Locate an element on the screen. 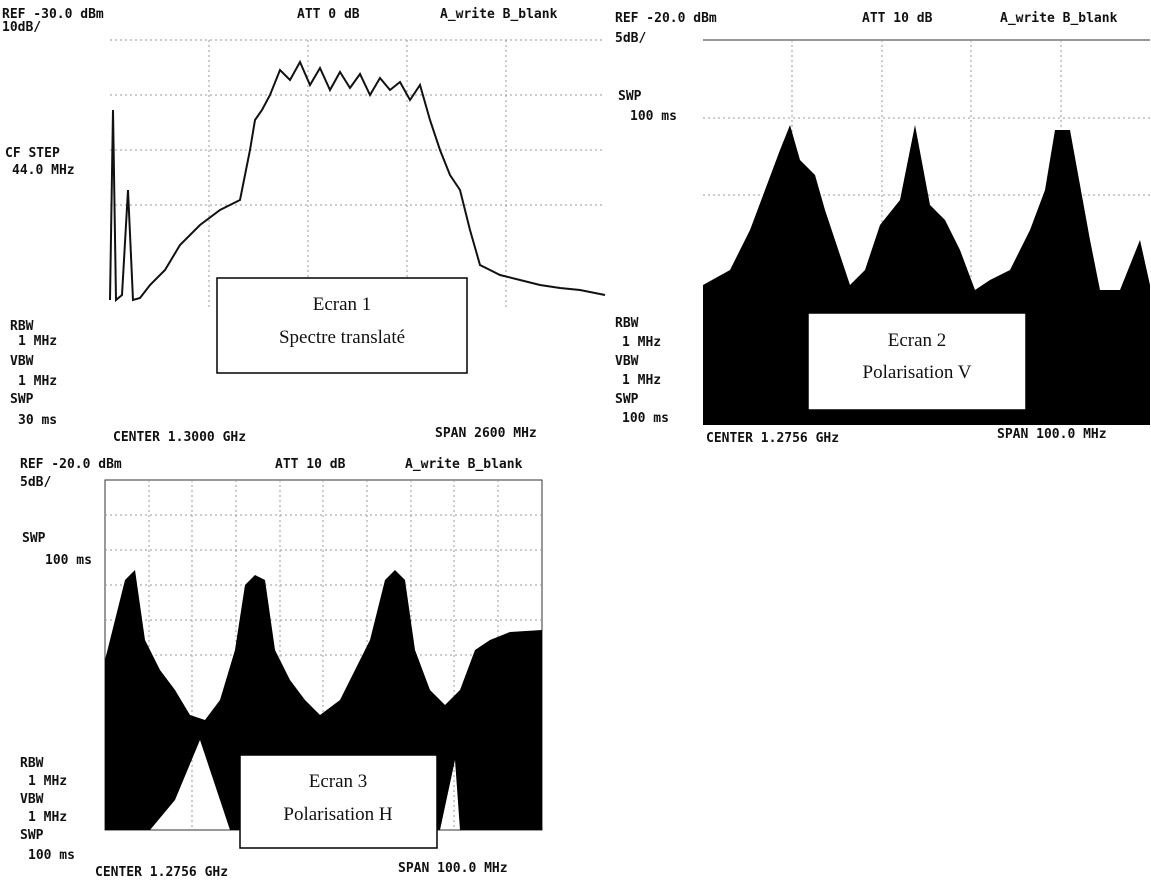 Image resolution: width=1151 pixels, height=883 pixels. caption: Ecran 2 is located at coordinates (917, 340).